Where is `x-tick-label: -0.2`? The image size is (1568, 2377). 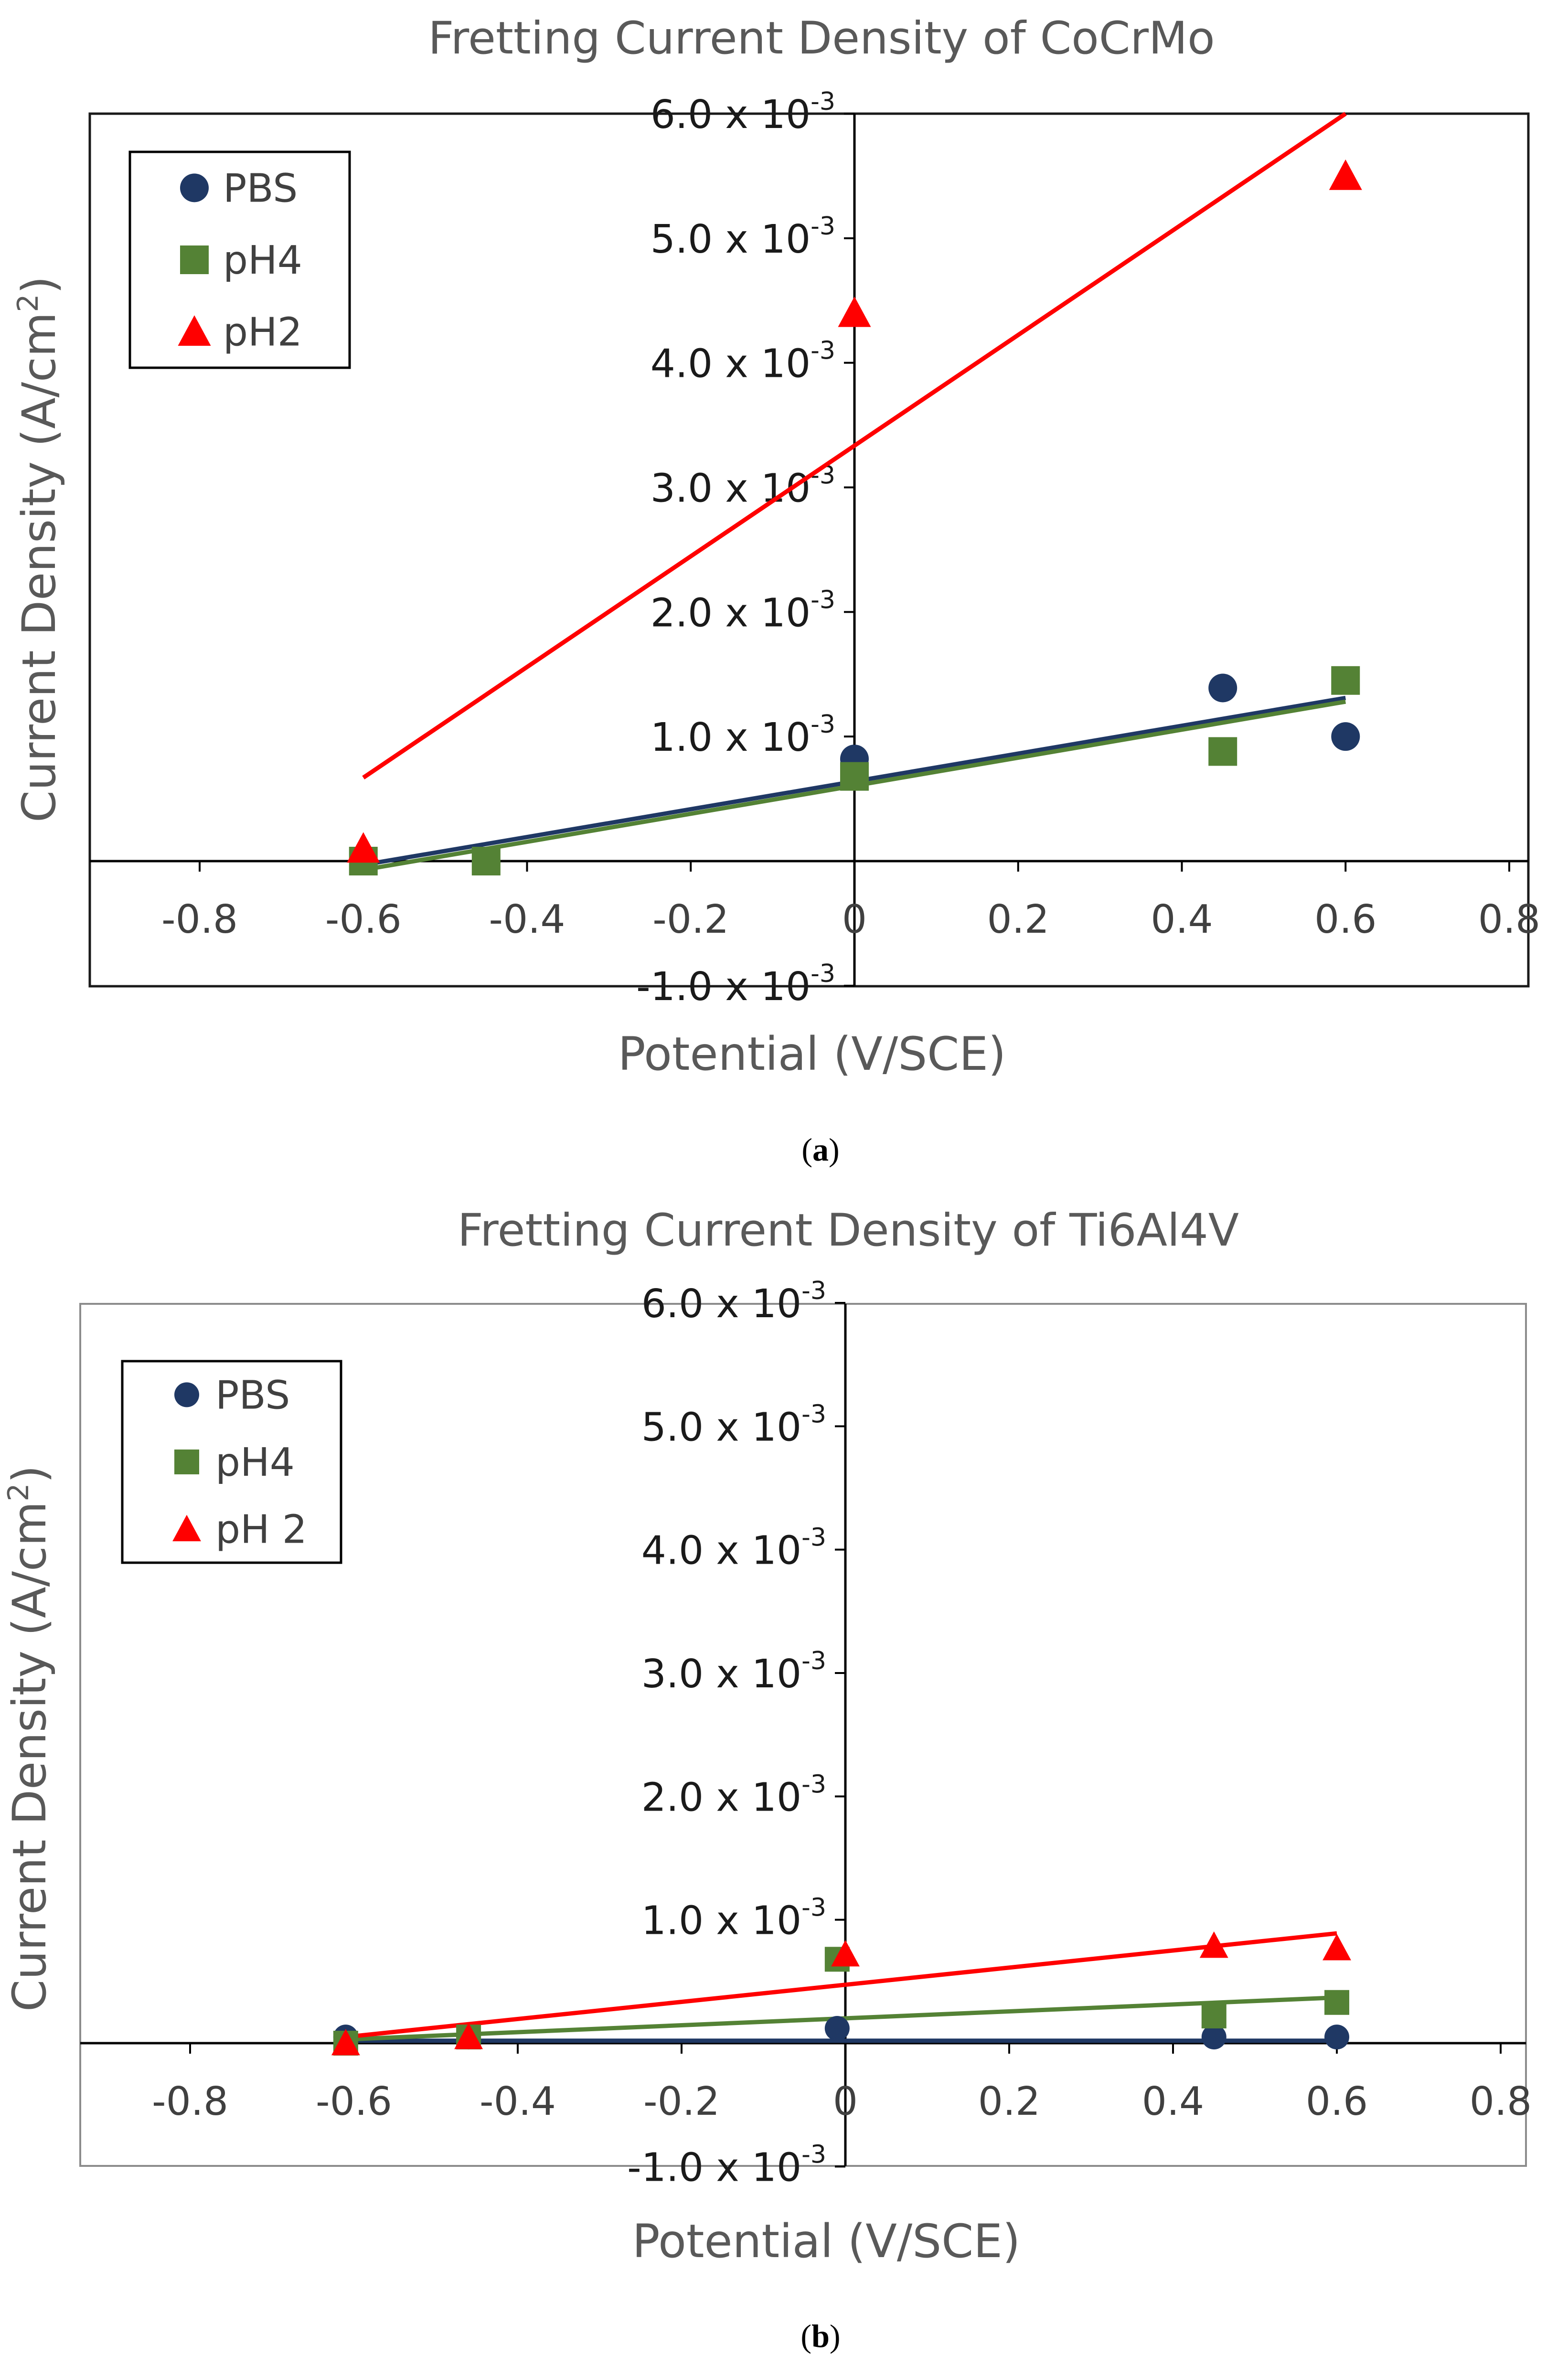
x-tick-label: -0.2 is located at coordinates (690, 919).